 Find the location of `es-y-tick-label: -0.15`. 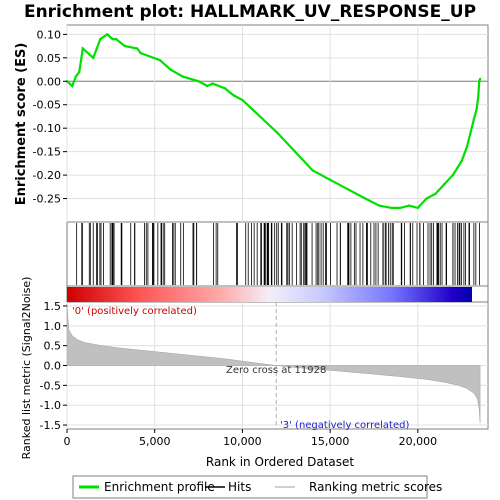

es-y-tick-label: -0.15 is located at coordinates (47, 152).